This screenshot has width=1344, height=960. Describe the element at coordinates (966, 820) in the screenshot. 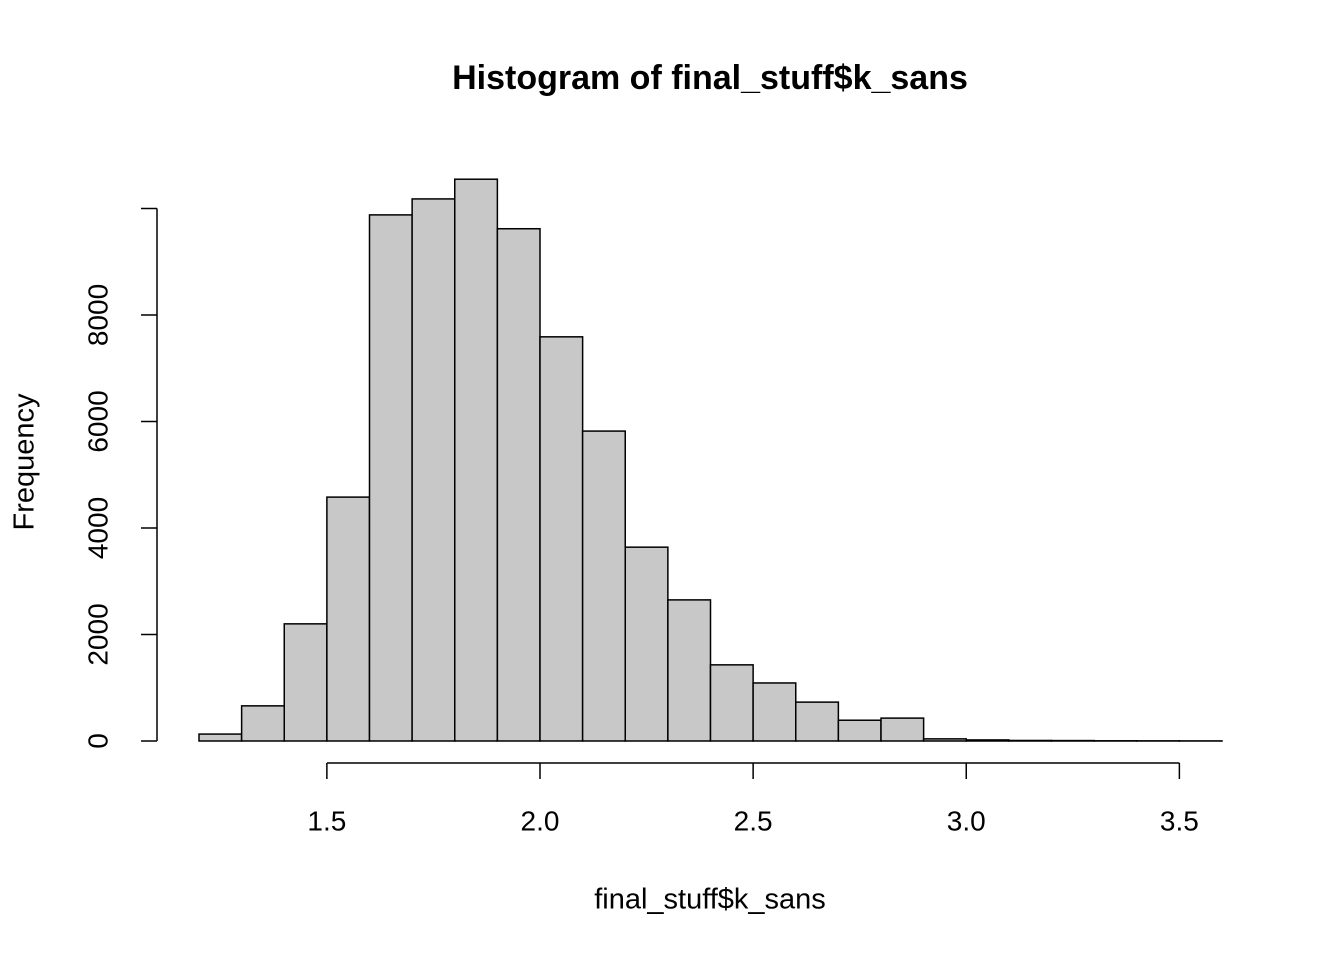

I see `x-tick-label: 3.0` at that location.